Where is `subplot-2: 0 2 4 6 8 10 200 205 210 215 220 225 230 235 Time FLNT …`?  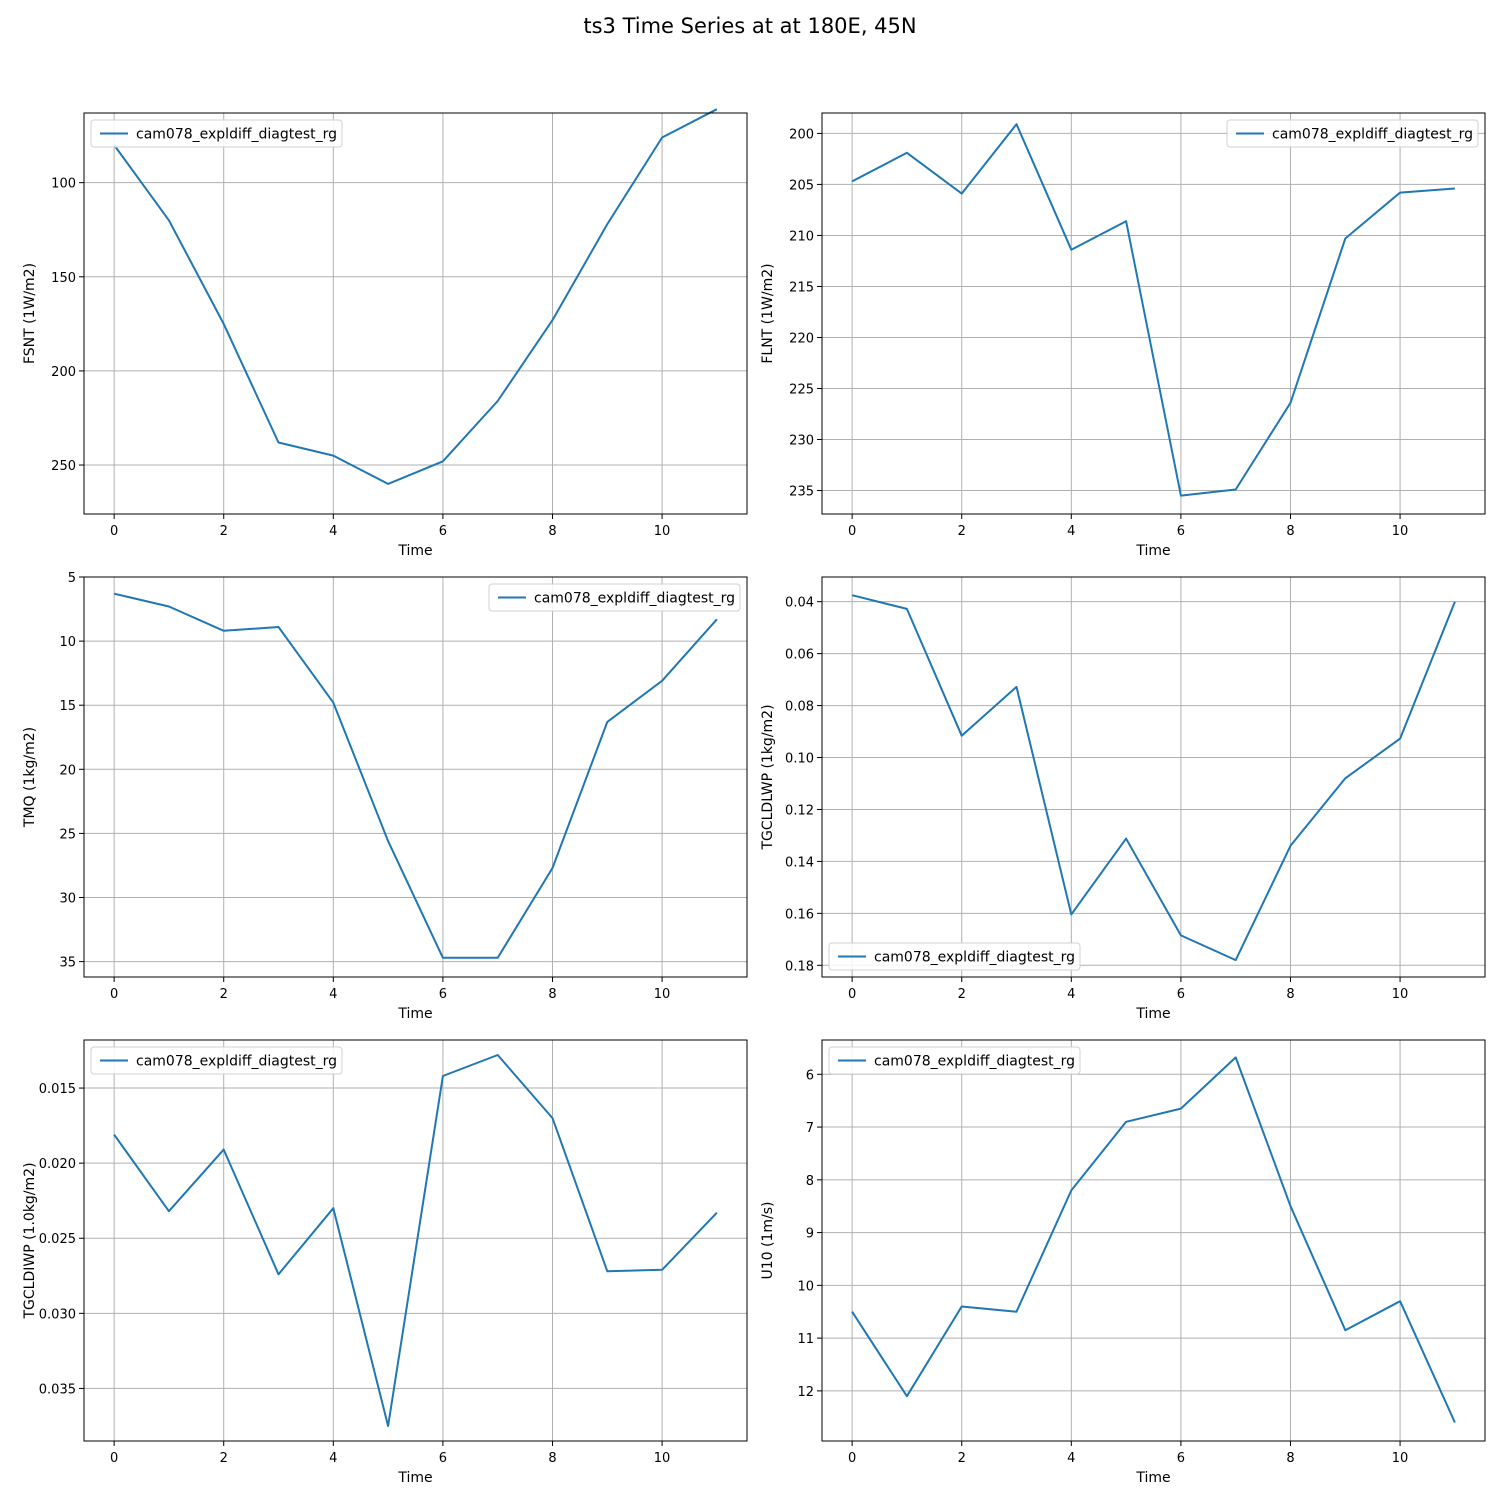 subplot-2: 0 2 4 6 8 10 200 205 210 215 220 225 230 235 Time FLNT … is located at coordinates (1123, 335).